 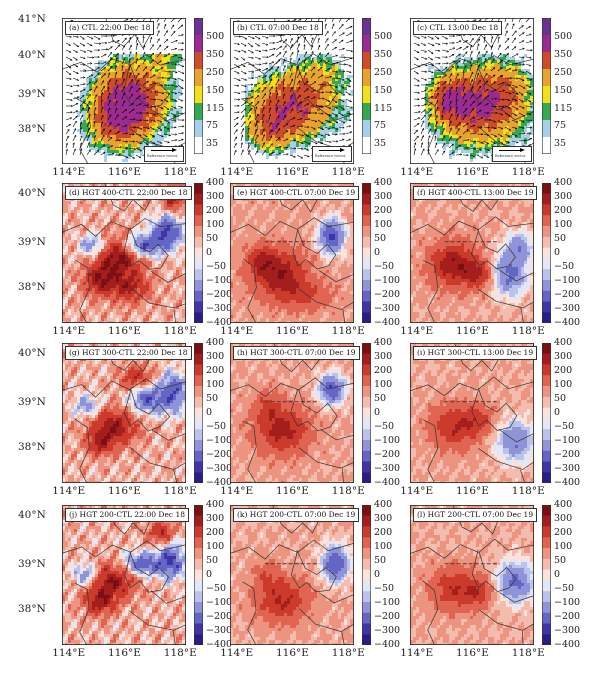 What do you see at coordinates (563, 54) in the screenshot?
I see `colorbar-label: 350` at bounding box center [563, 54].